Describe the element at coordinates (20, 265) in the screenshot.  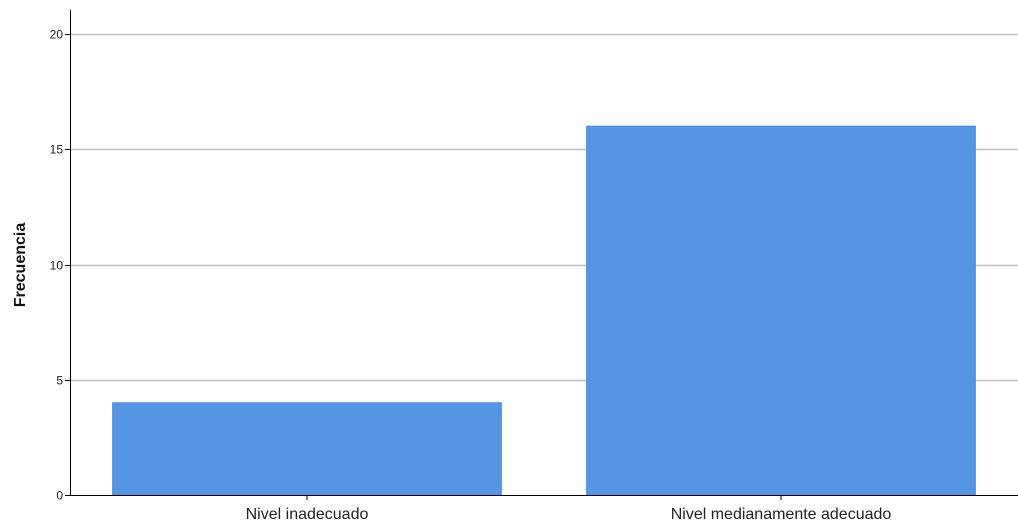
I see `y-axis-title: Frecuencia` at that location.